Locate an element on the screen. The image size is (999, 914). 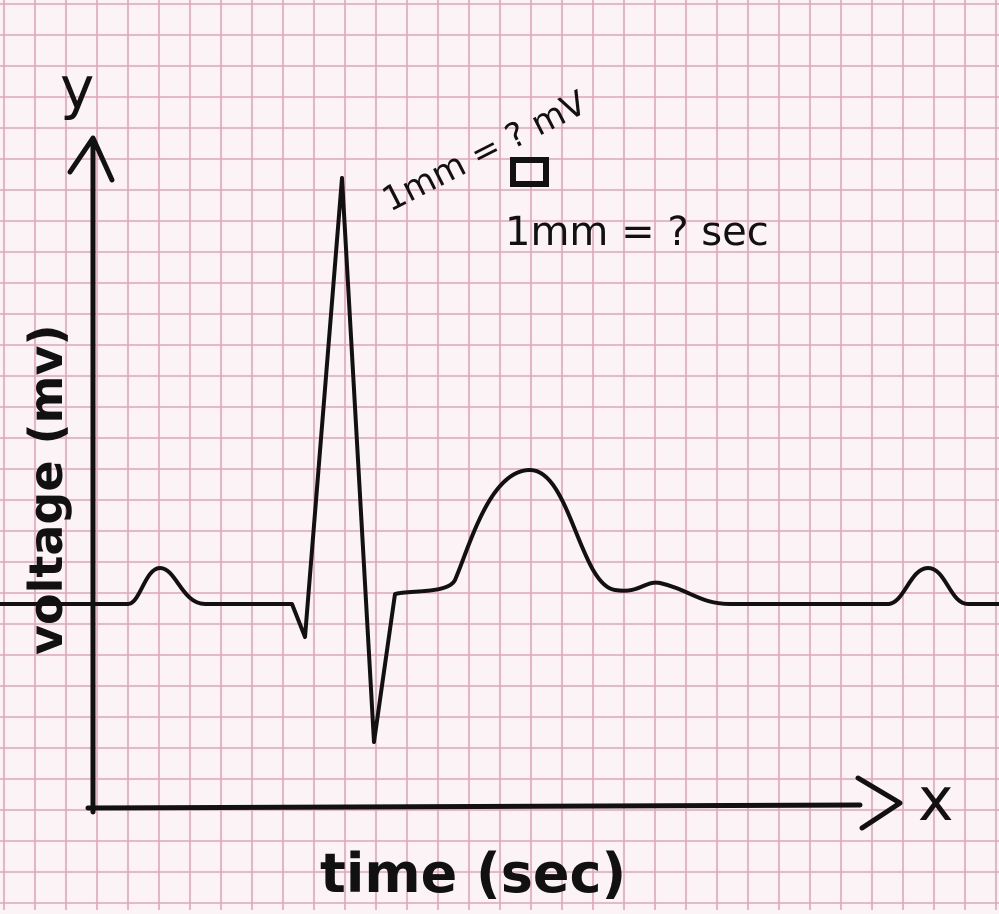
horizontal-scale-annotation: 1mm = ? sec is located at coordinates (637, 232).